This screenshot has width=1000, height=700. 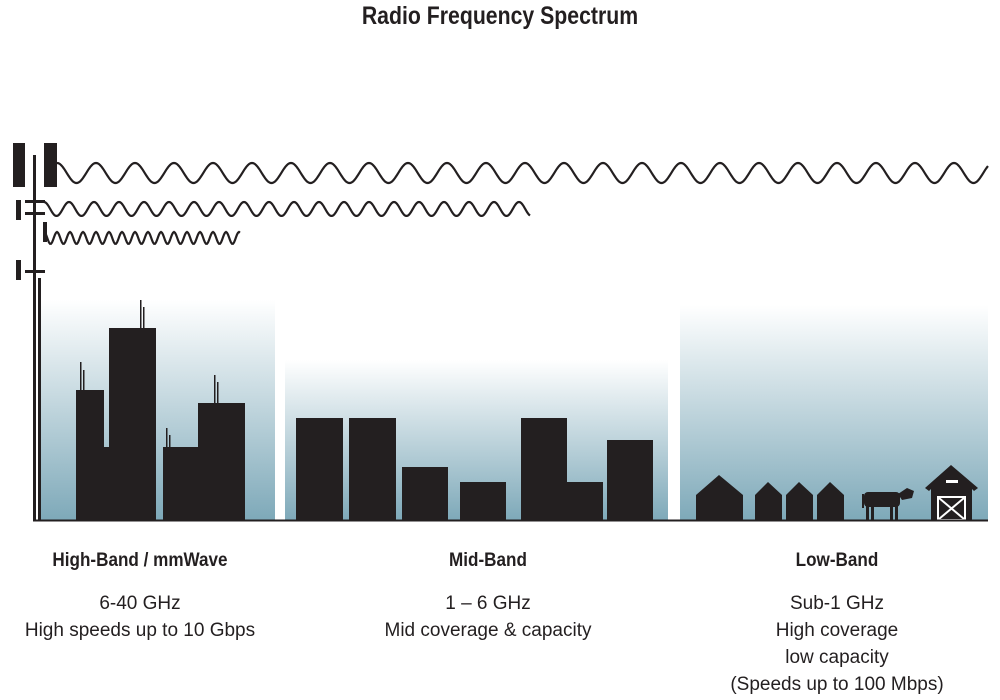 I want to click on band-description: High coverage, so click(x=837, y=630).